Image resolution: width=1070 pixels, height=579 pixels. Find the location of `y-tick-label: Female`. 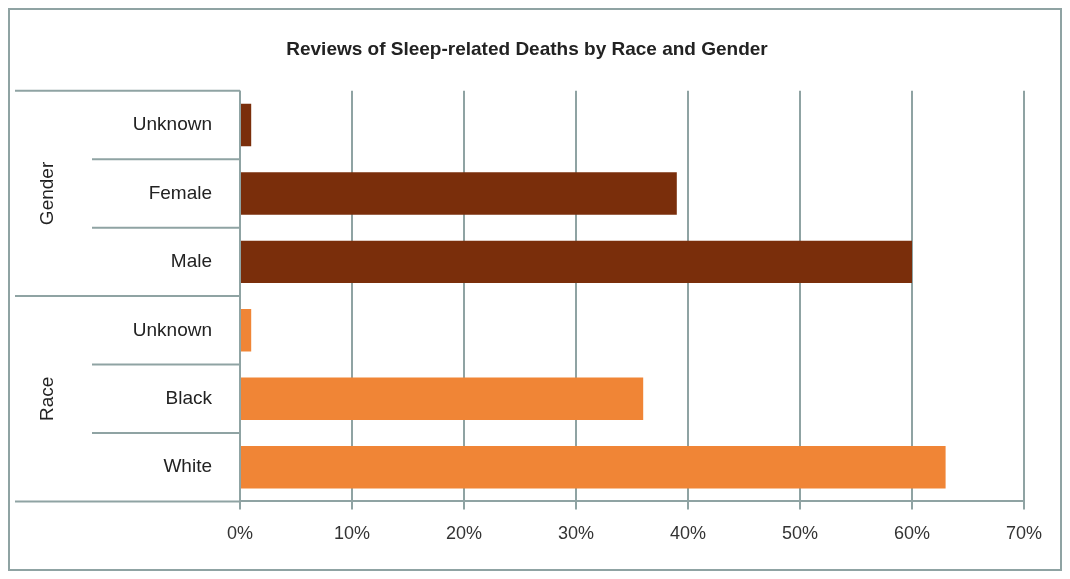

y-tick-label: Female is located at coordinates (180, 192).